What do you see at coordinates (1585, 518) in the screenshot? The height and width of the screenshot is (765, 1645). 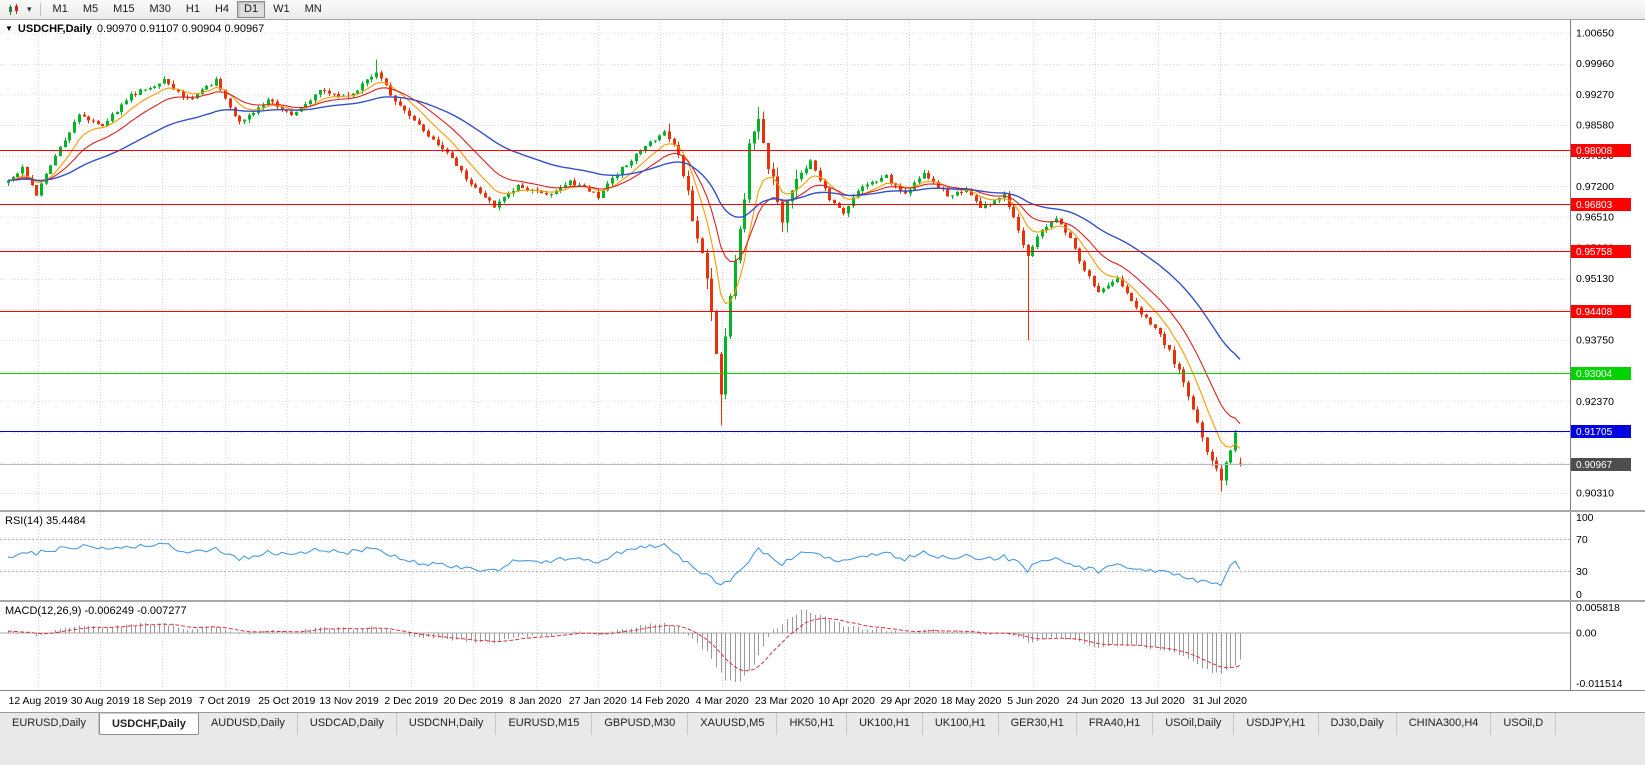 I see `rsi-axis-label: 100` at bounding box center [1585, 518].